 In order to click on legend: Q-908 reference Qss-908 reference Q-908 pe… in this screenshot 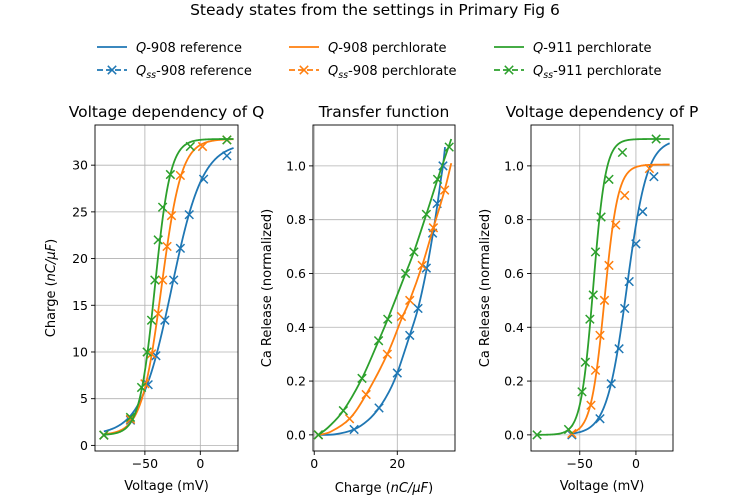, I will do `click(379, 61)`.